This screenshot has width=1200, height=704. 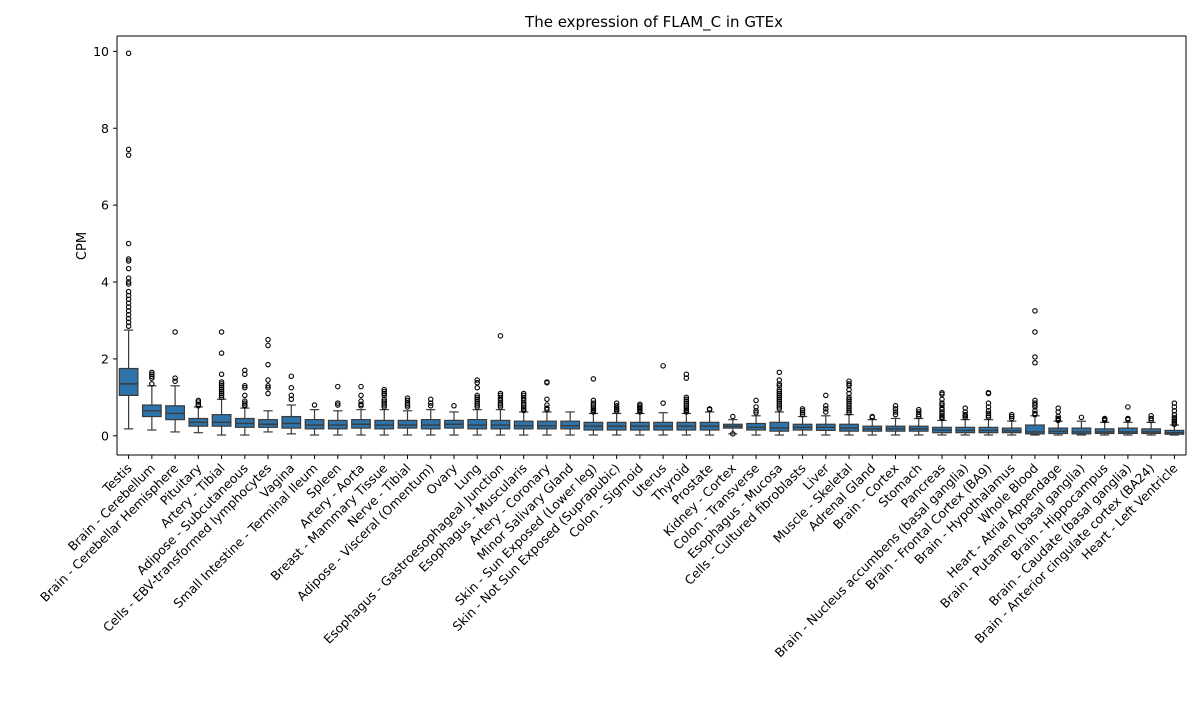 I want to click on y-tick-label: 6, so click(x=105, y=205).